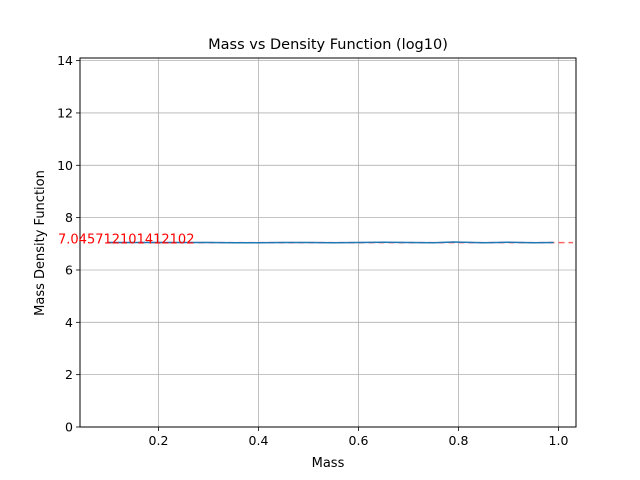  I want to click on y-axis-label: Mass Density Function, so click(40, 243).